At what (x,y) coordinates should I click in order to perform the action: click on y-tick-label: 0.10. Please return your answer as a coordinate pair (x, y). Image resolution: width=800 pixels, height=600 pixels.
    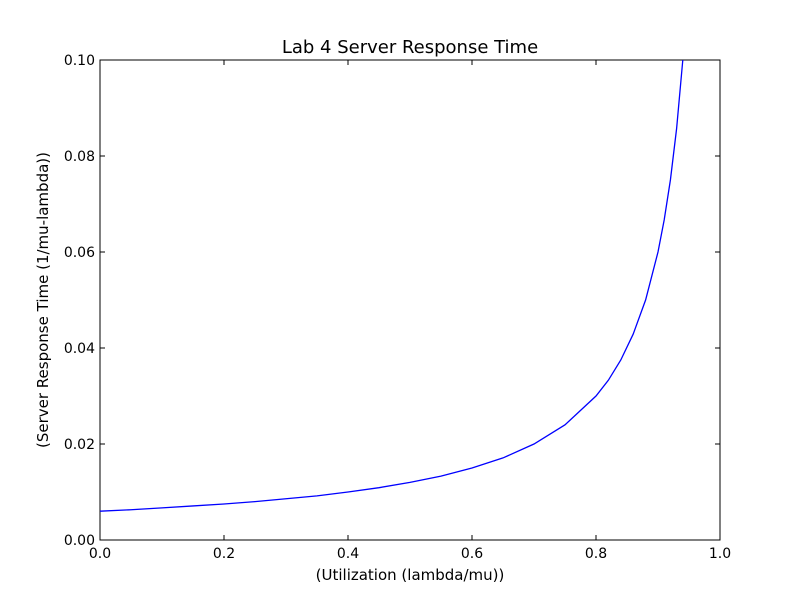
    Looking at the image, I should click on (79, 61).